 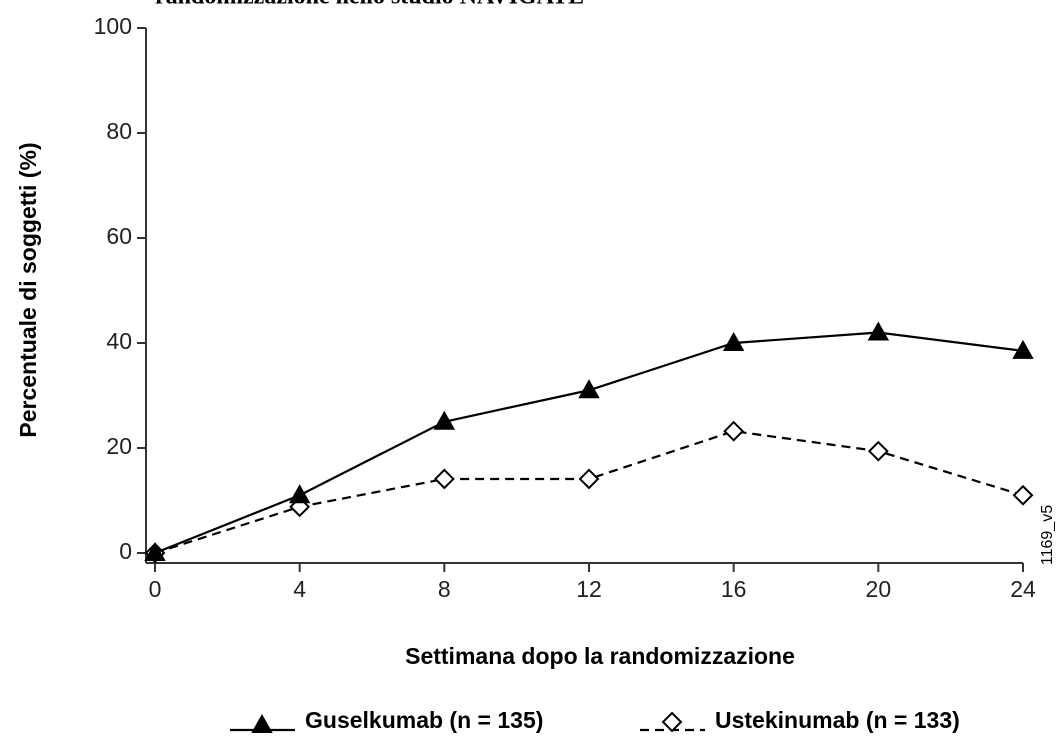 I want to click on x-tick-label: 20, so click(x=879, y=589).